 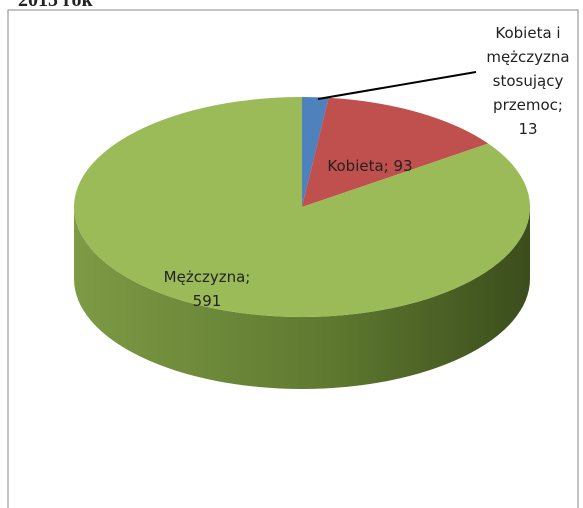 What do you see at coordinates (527, 129) in the screenshot?
I see `data-label: 13` at bounding box center [527, 129].